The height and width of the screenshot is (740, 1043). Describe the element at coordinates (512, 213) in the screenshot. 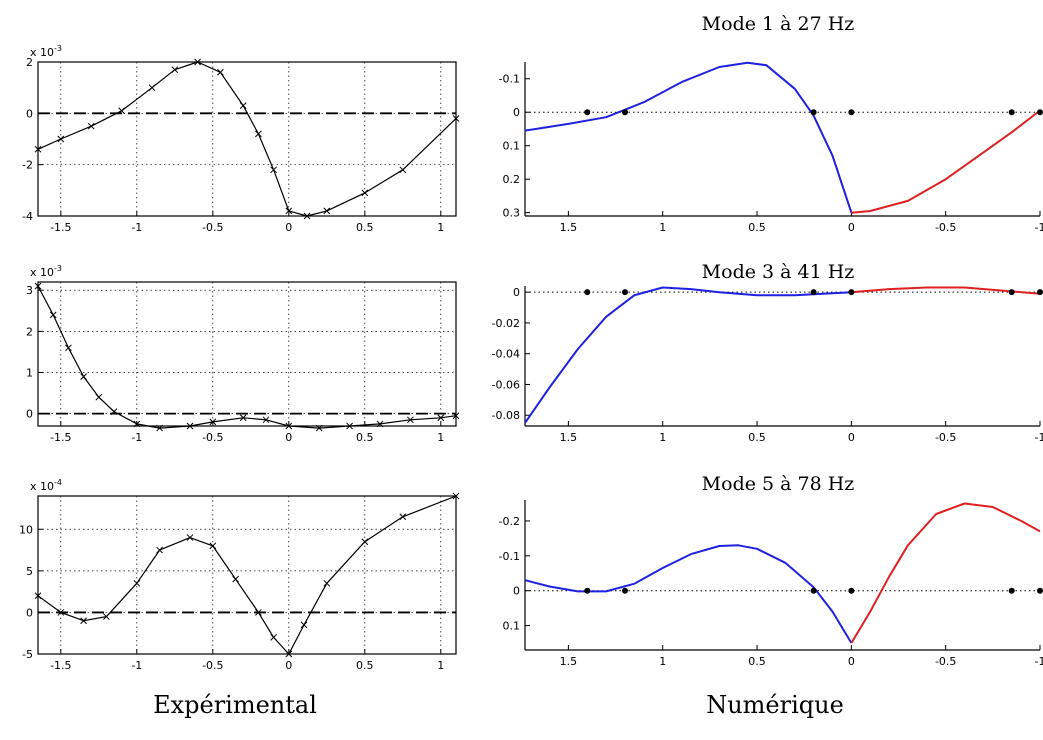

I see `y-tick-label: 0.3` at that location.